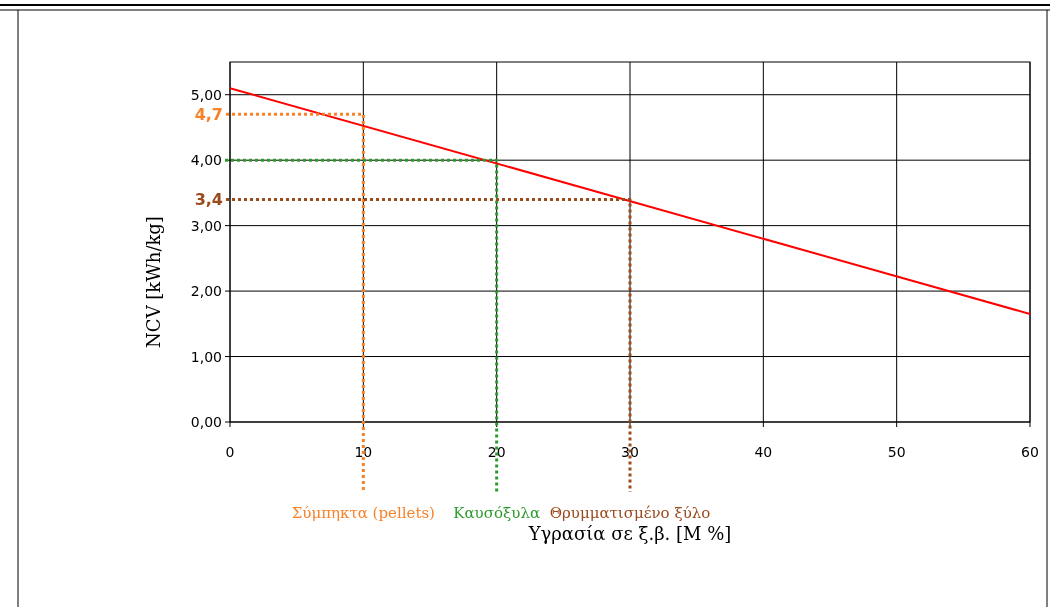 The image size is (1050, 607). Describe the element at coordinates (206, 160) in the screenshot. I see `y-tick-label: 4,00` at that location.